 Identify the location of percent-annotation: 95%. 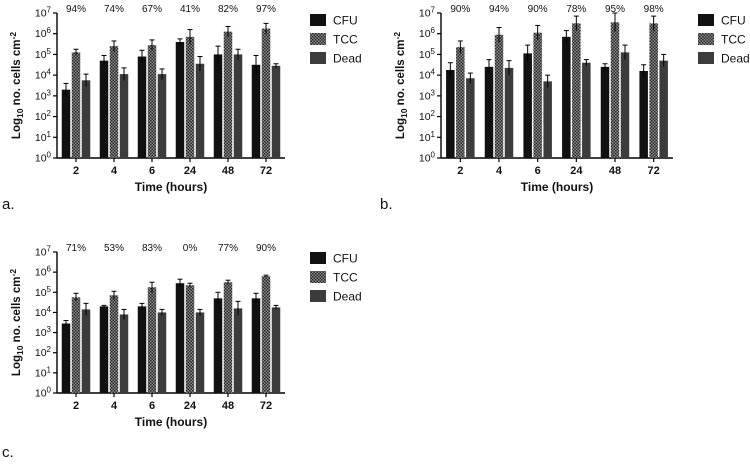
(615, 9).